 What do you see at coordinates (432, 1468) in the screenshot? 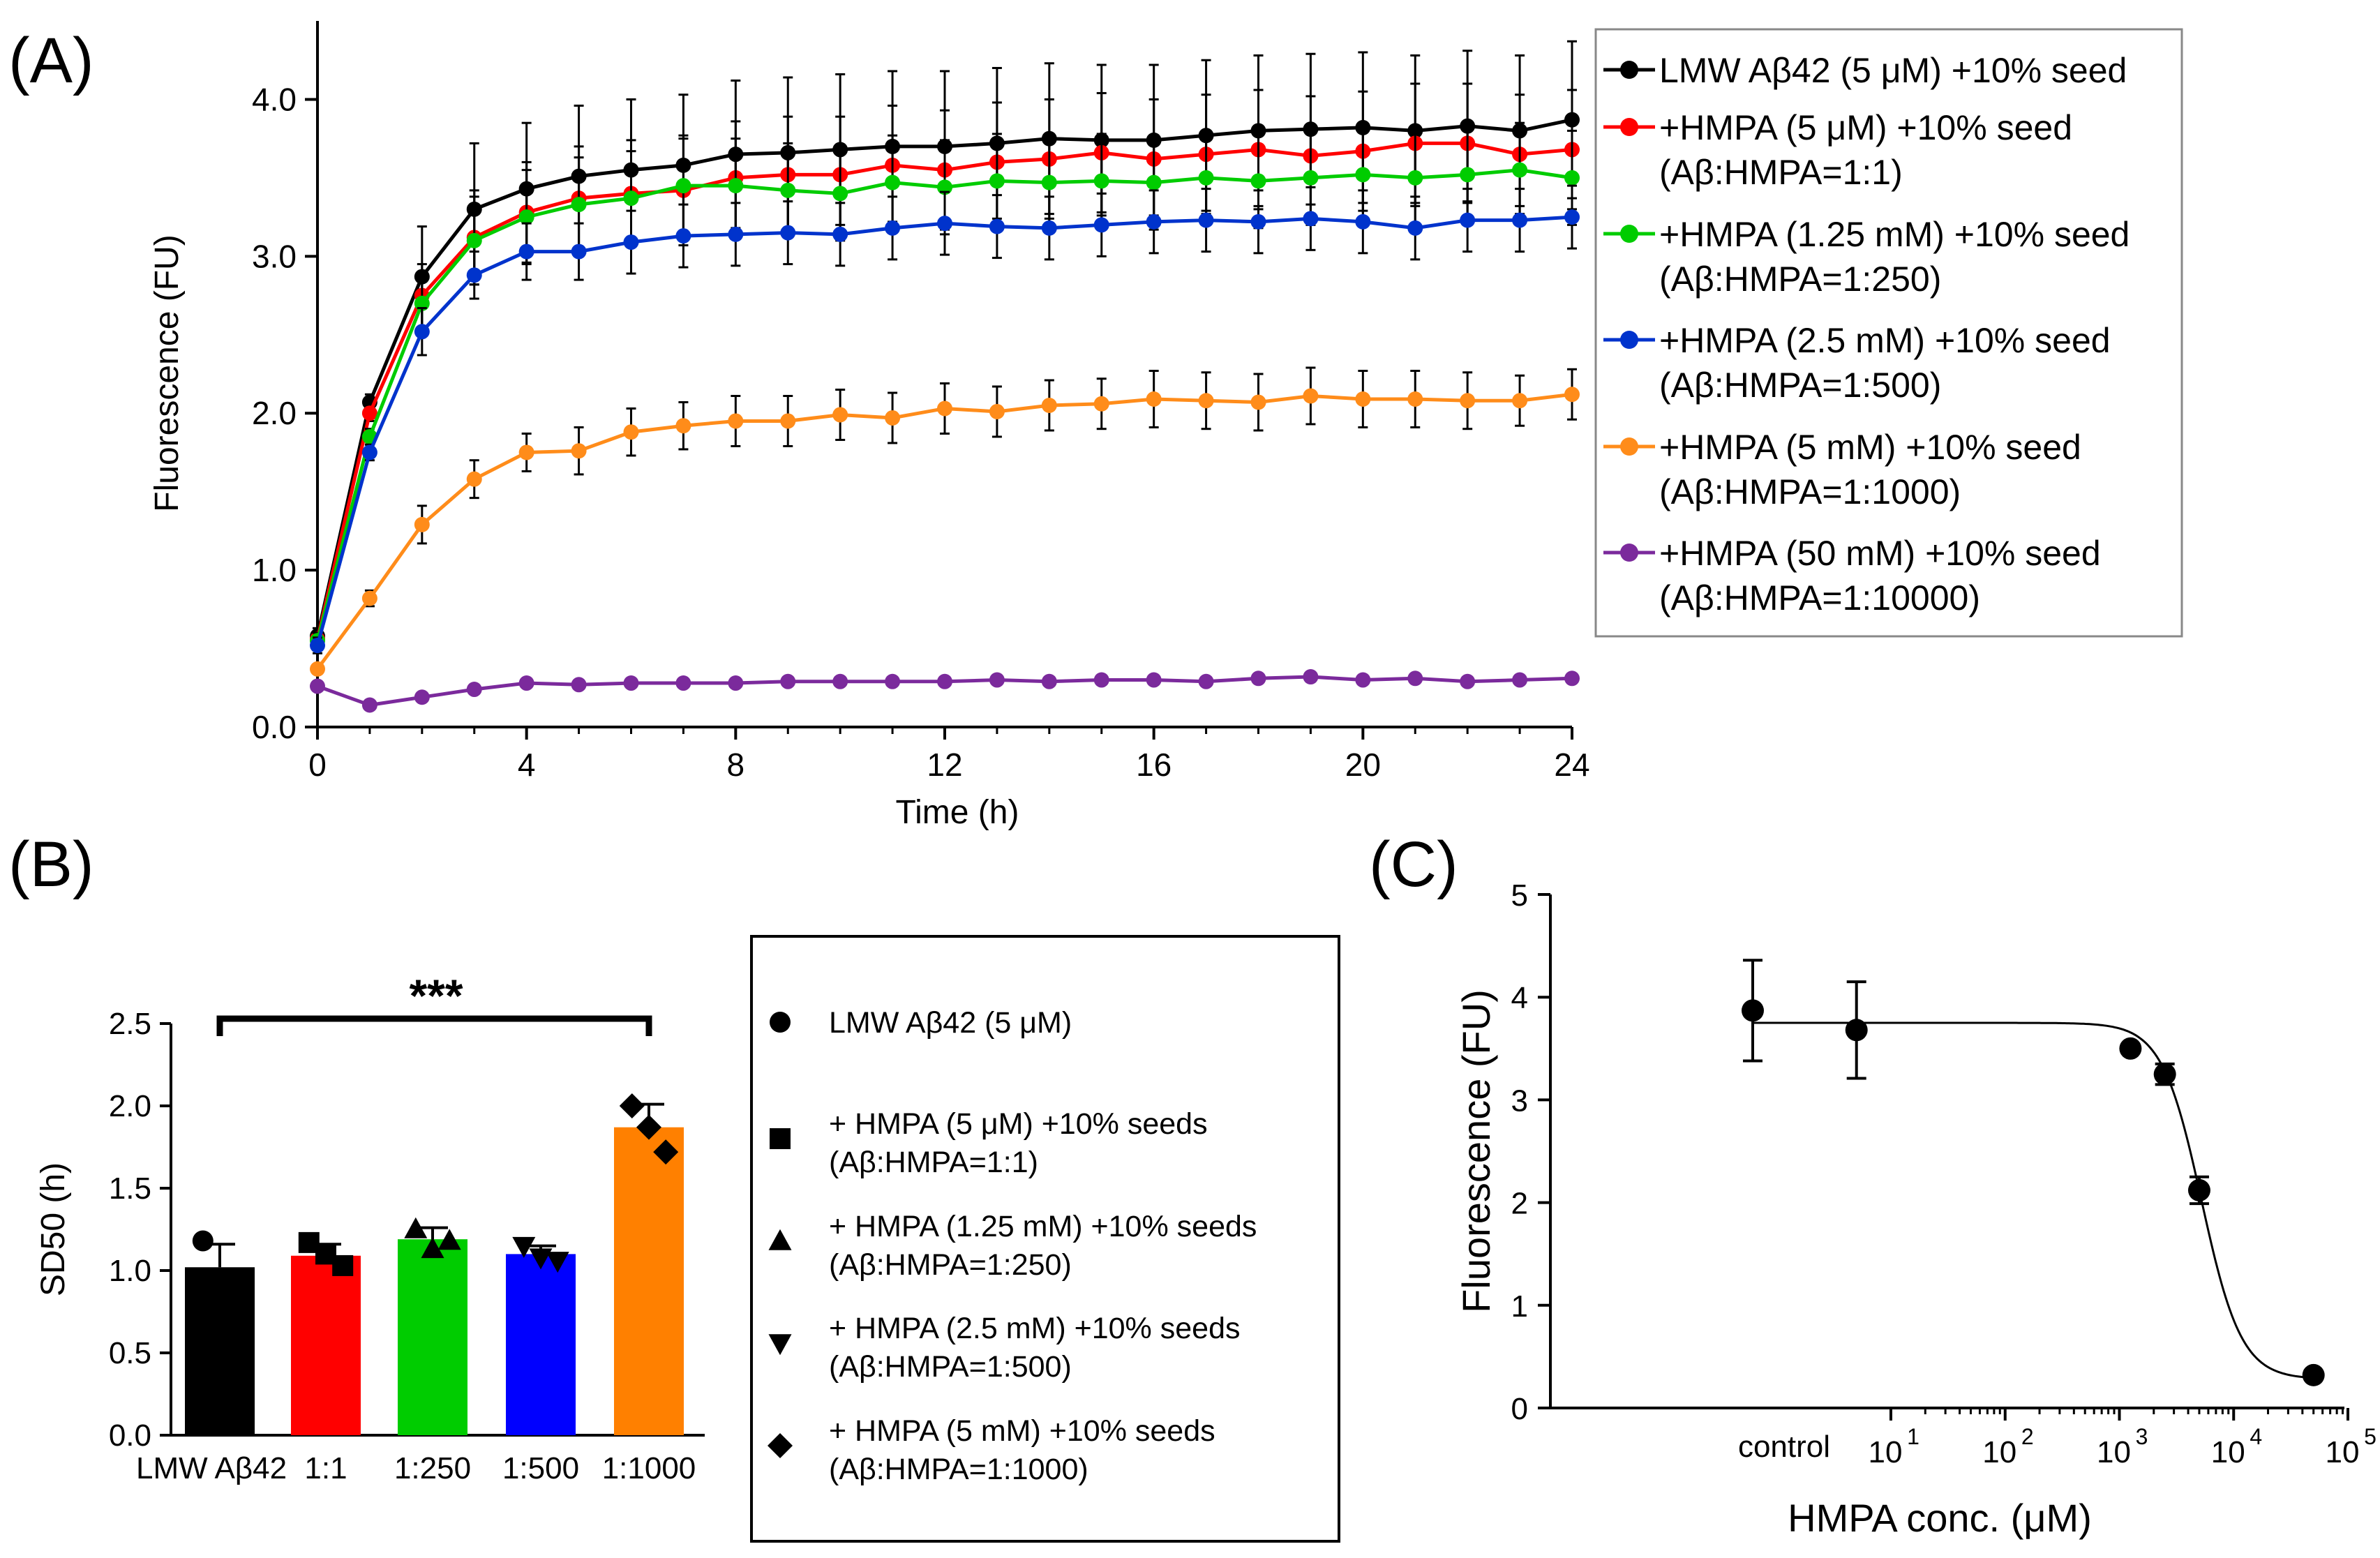
I see `b-category-label: 1:250` at bounding box center [432, 1468].